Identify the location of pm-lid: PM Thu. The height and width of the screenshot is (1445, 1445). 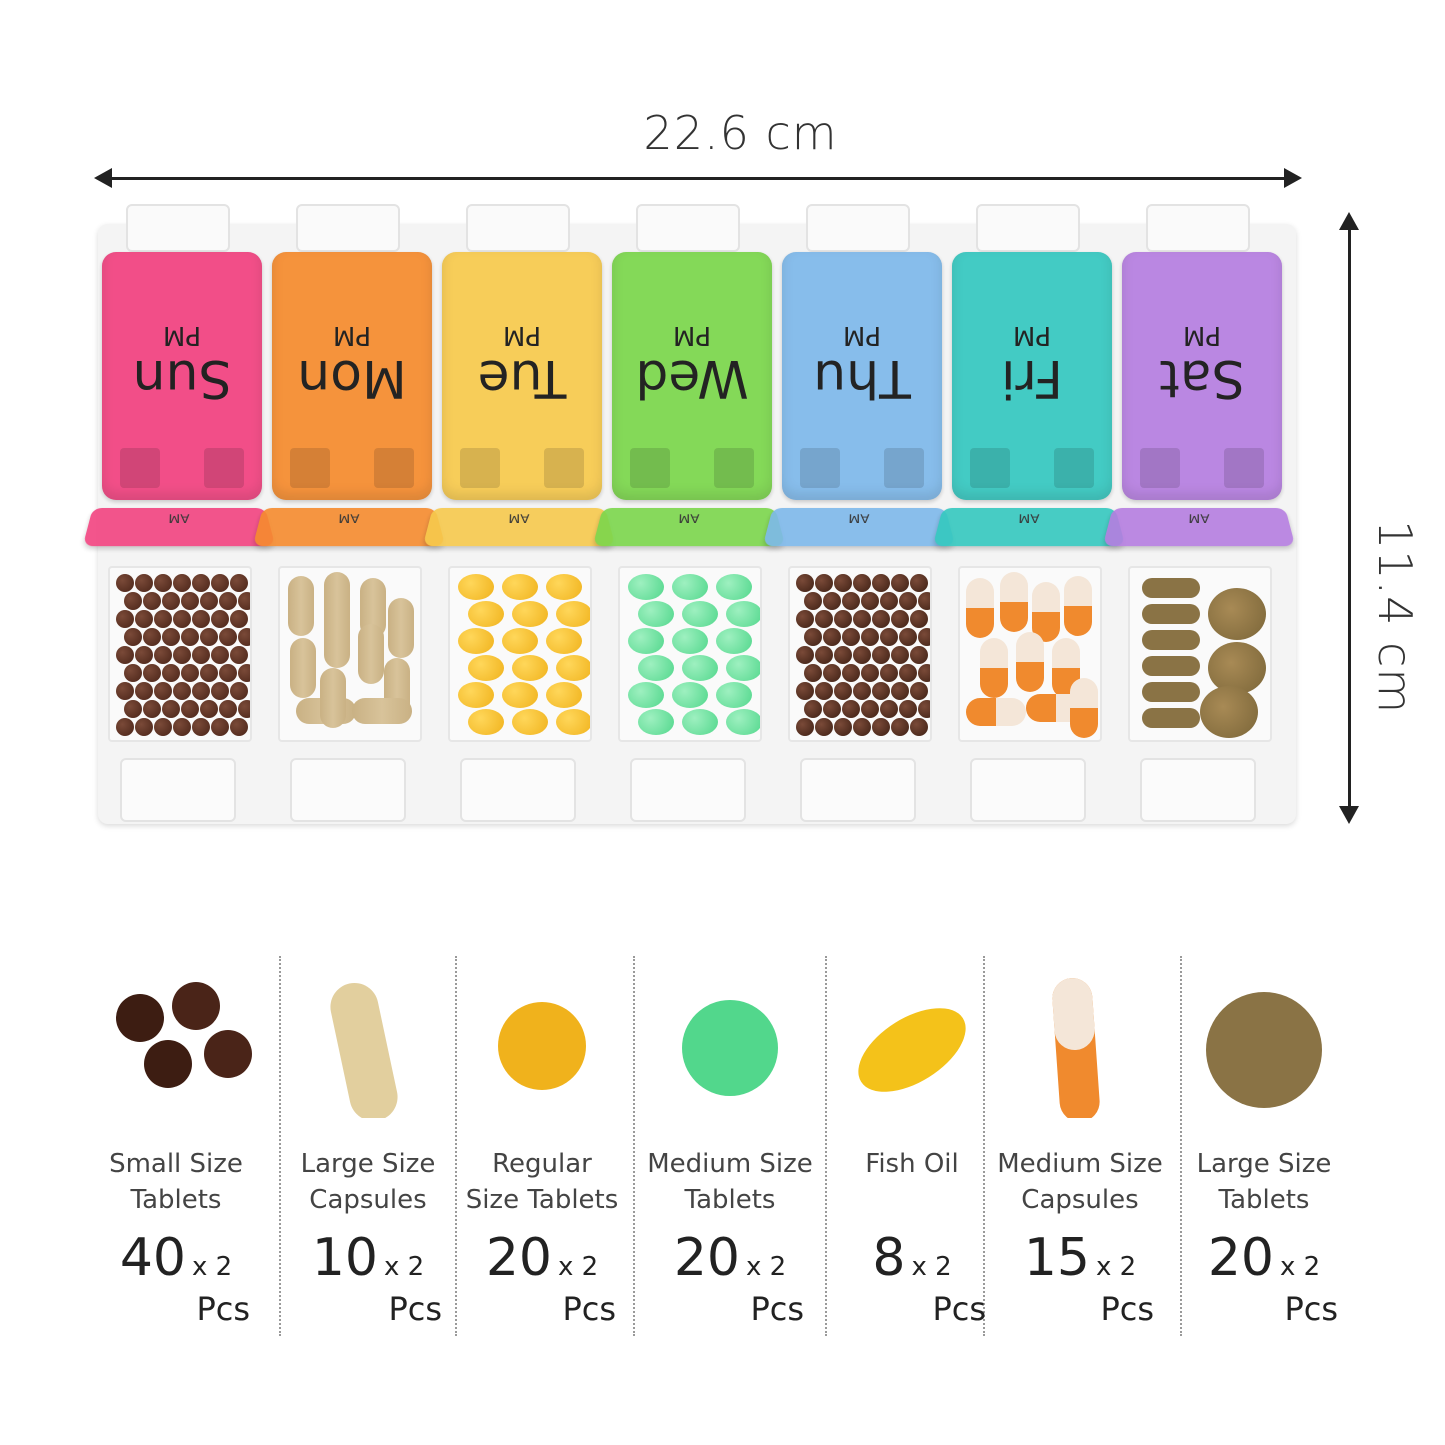
(862, 376).